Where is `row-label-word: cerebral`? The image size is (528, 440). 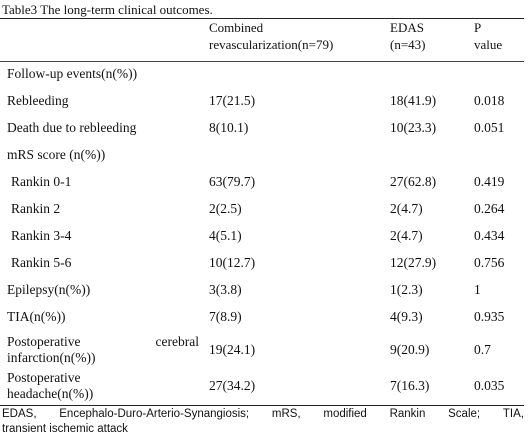 row-label-word: cerebral is located at coordinates (177, 341).